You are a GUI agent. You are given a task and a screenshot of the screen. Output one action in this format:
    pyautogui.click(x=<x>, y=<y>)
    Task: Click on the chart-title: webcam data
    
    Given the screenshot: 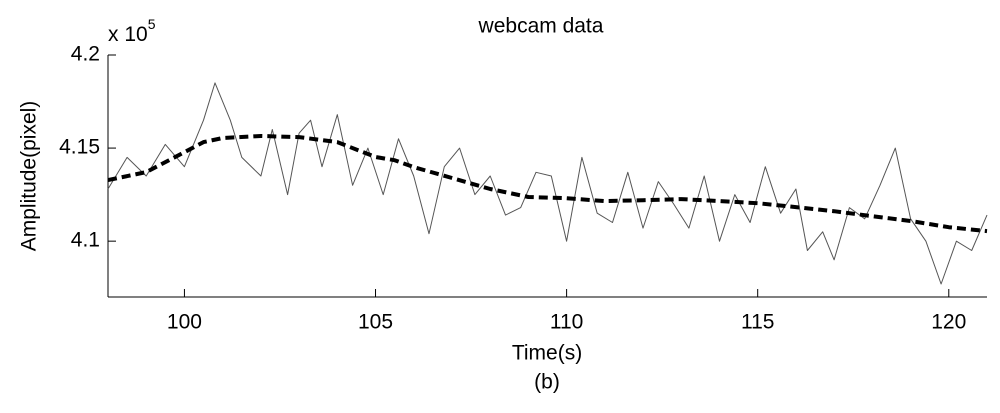 What is the action you would take?
    pyautogui.click(x=541, y=26)
    